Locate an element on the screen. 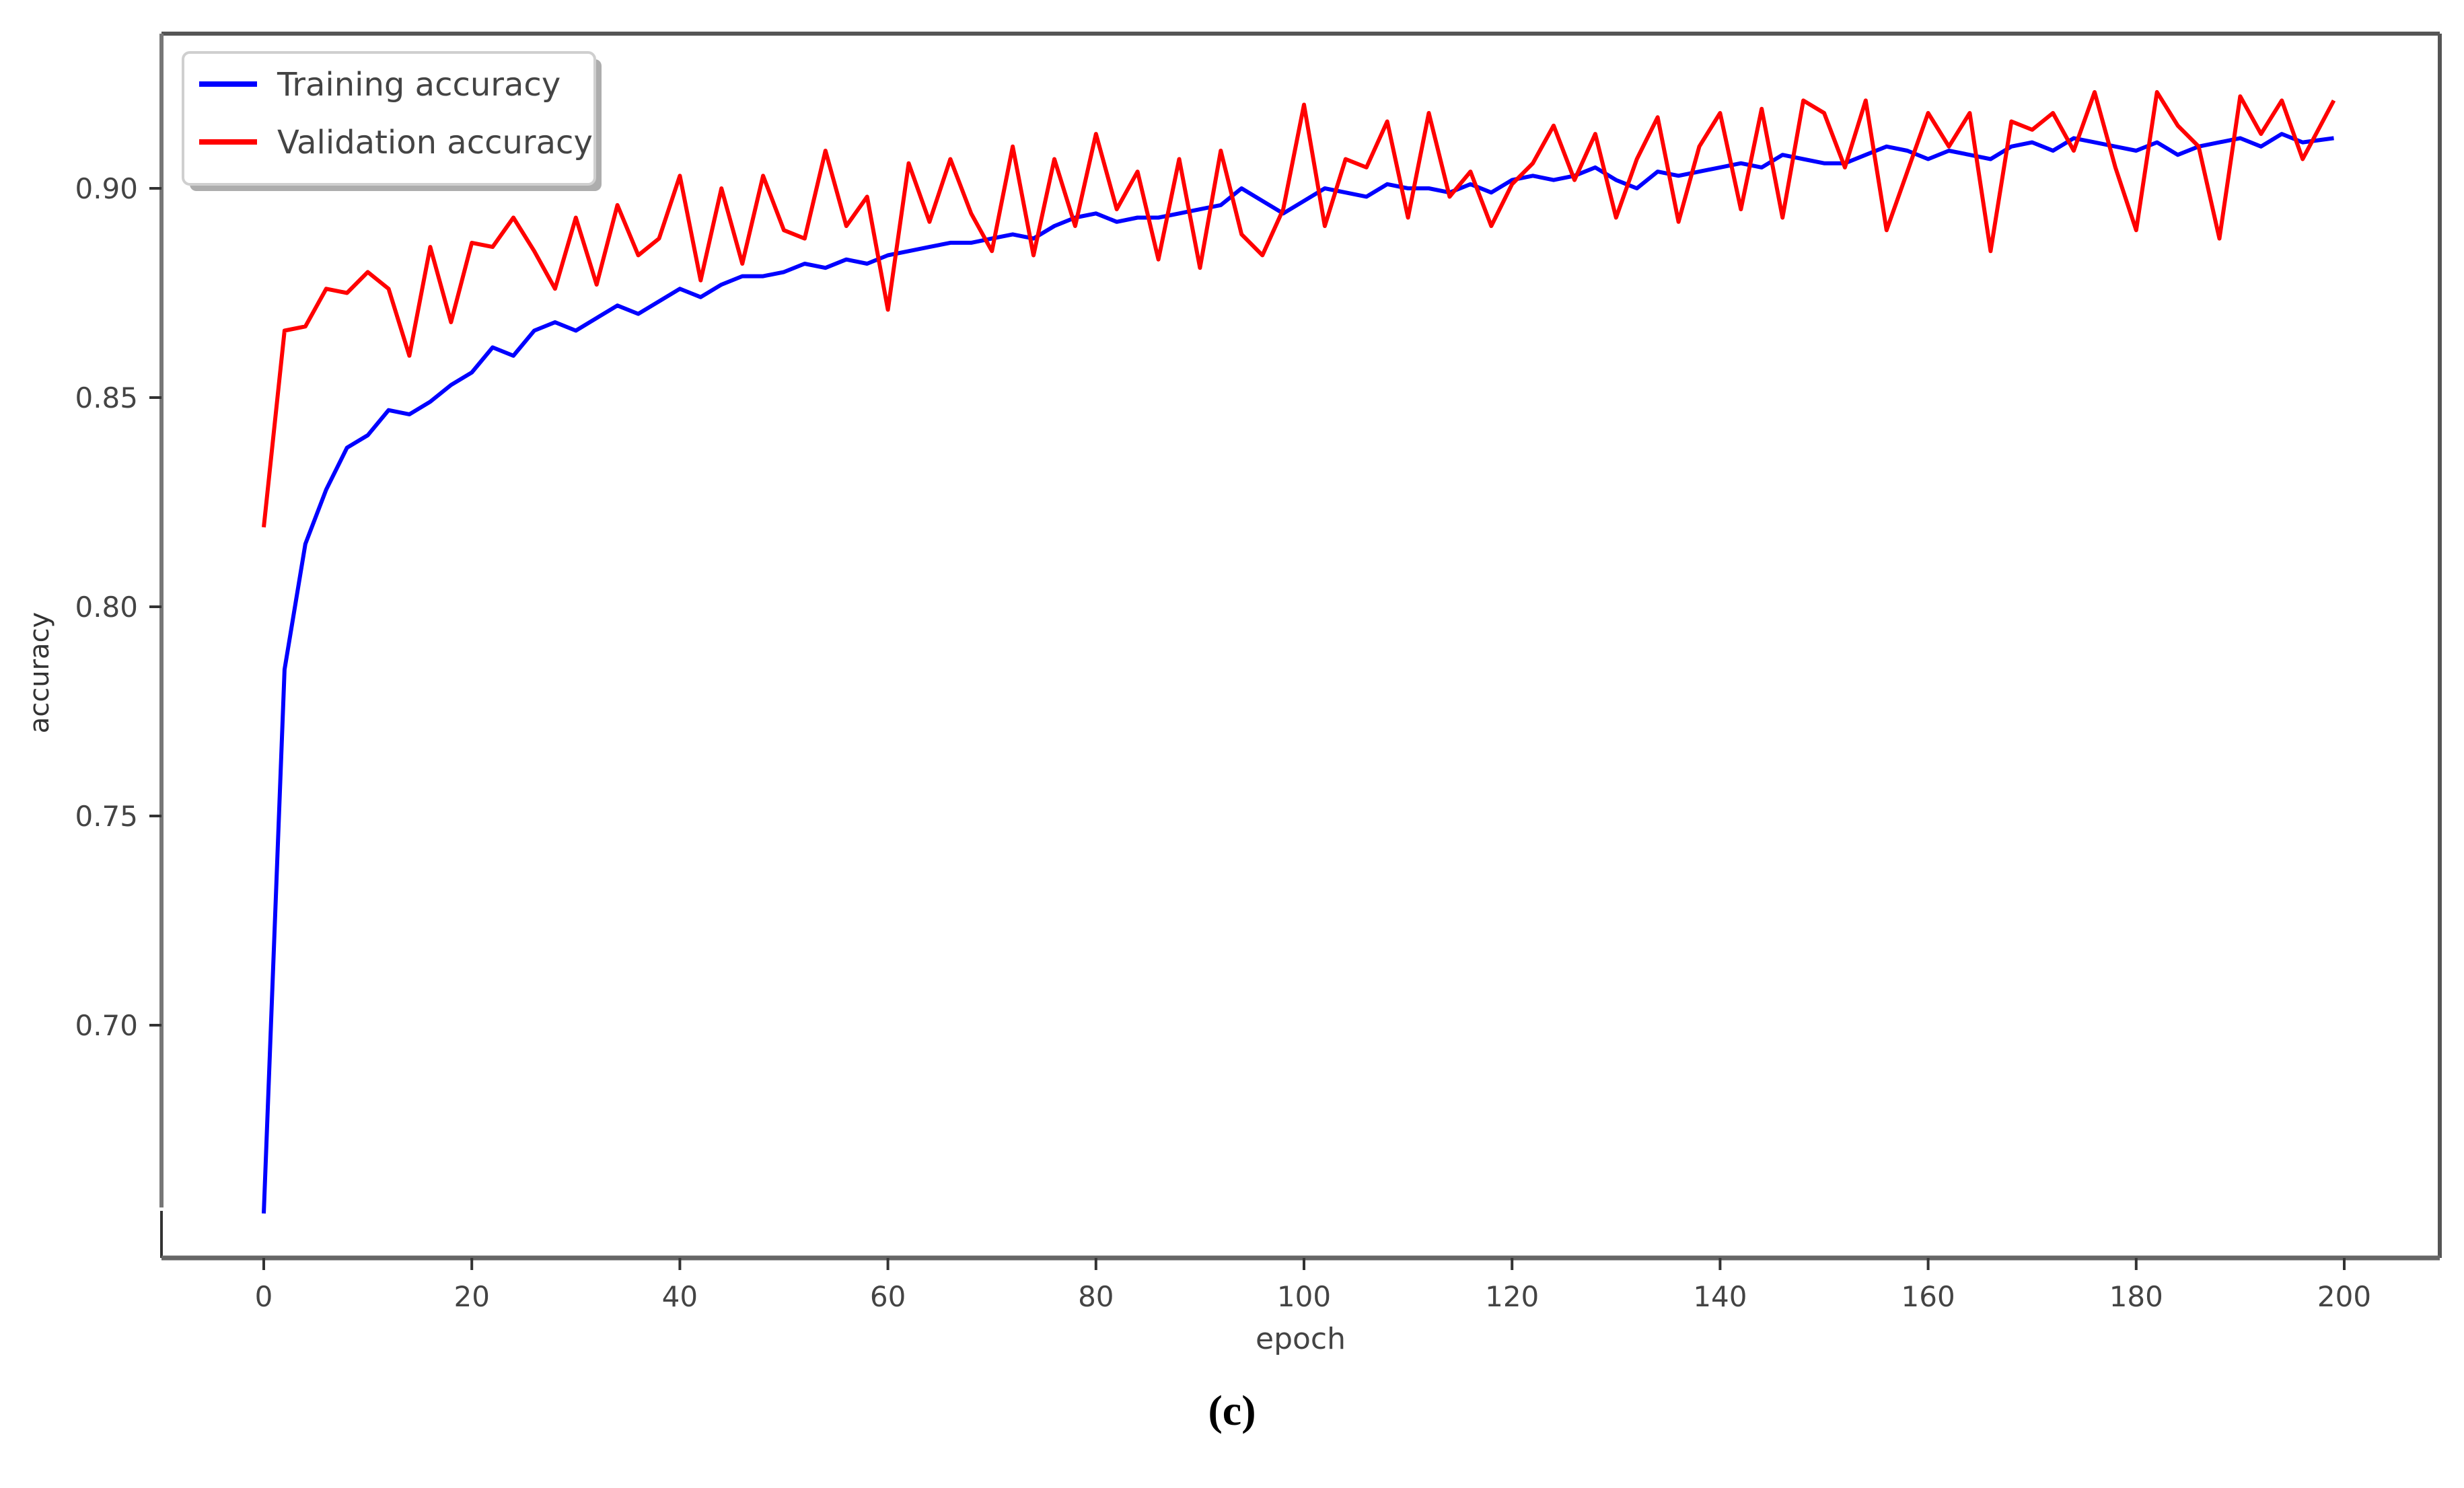  y-tick-label: 0.90 is located at coordinates (106, 188).